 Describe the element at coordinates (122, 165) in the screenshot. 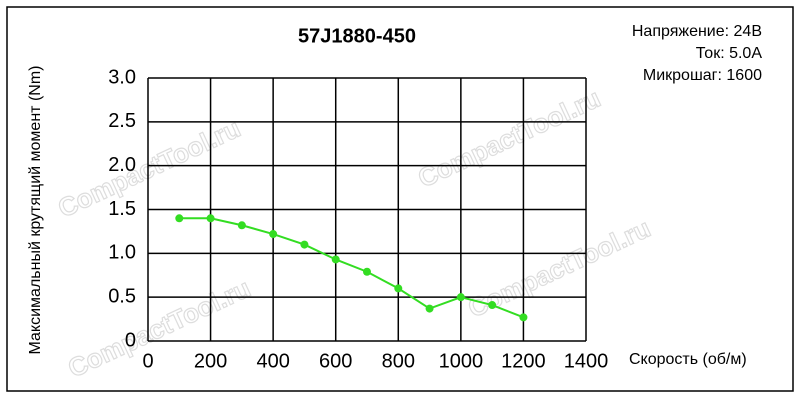

I see `y-tick-label: 2.0` at that location.